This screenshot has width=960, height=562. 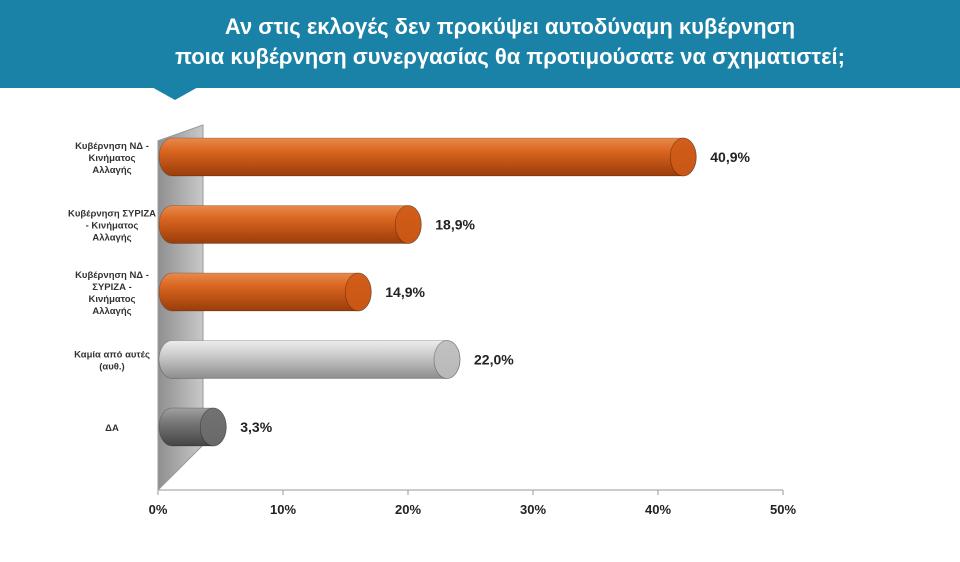 I want to click on bar-value-label: 22,0%, so click(x=494, y=360).